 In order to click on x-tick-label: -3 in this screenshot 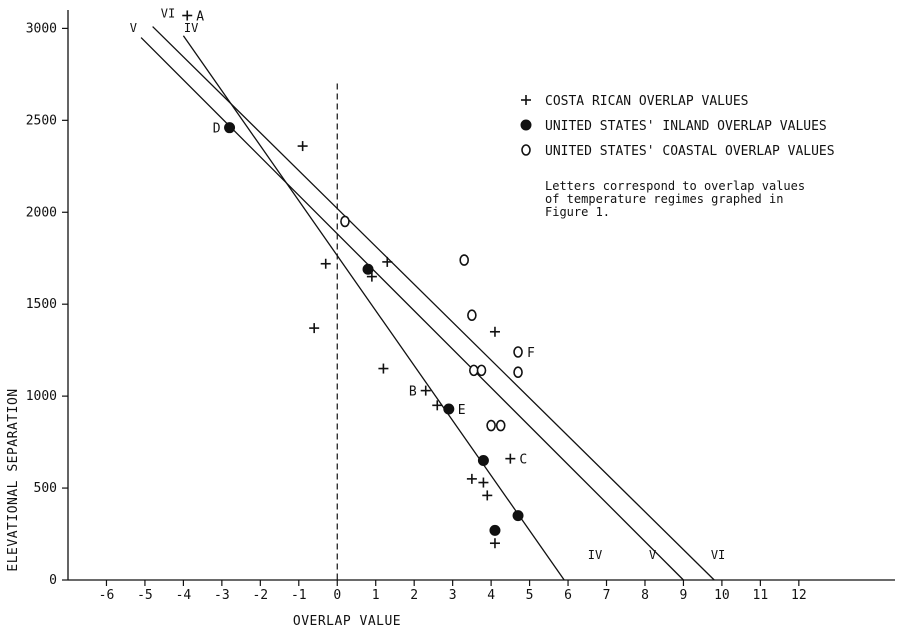, I will do `click(222, 595)`.